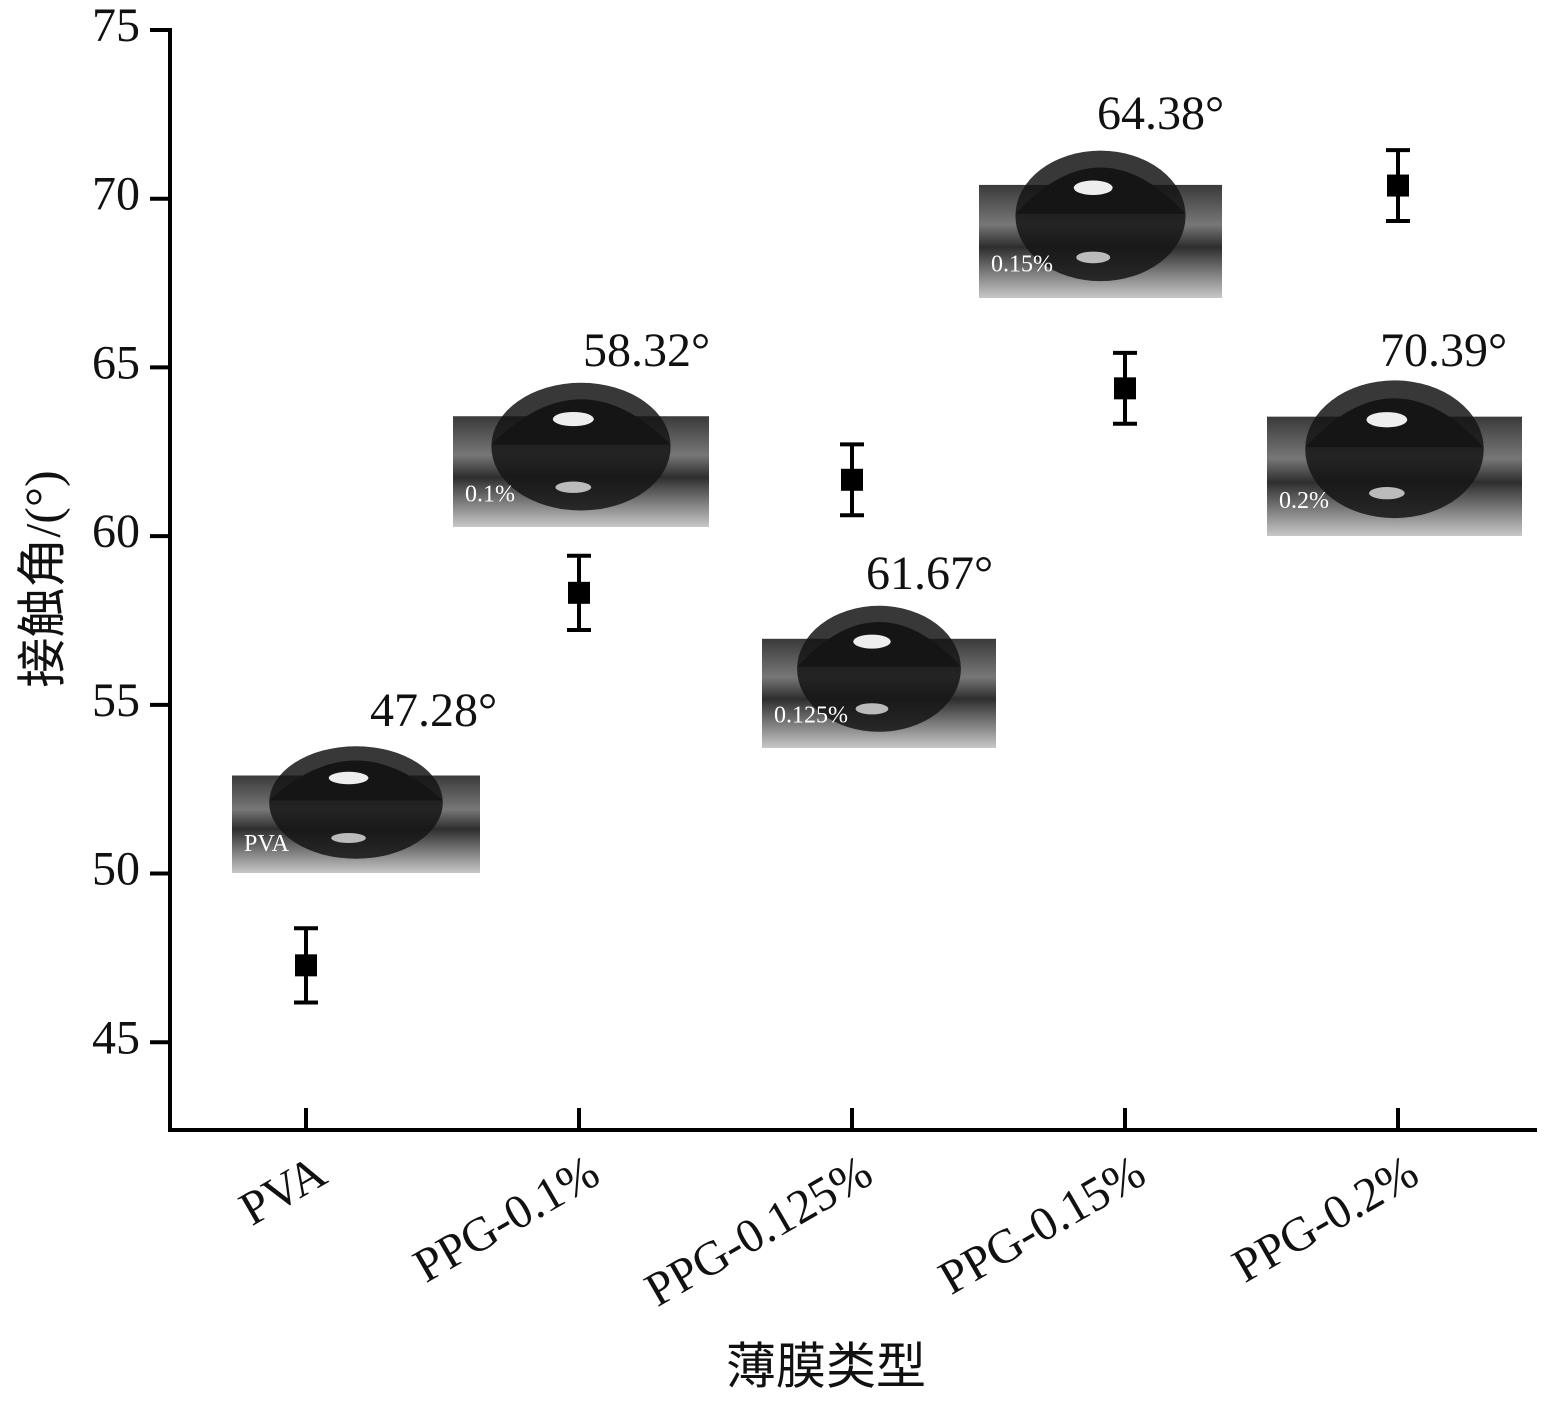  Describe the element at coordinates (1160, 113) in the screenshot. I see `value-label: 64.38°` at that location.